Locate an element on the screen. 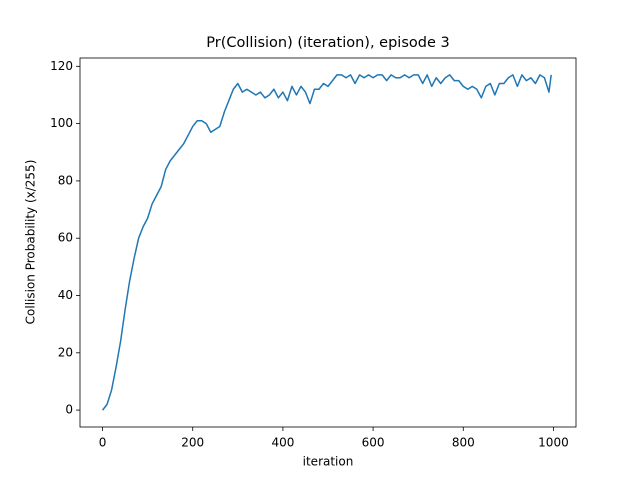  x-axis-label: iteration is located at coordinates (328, 462).